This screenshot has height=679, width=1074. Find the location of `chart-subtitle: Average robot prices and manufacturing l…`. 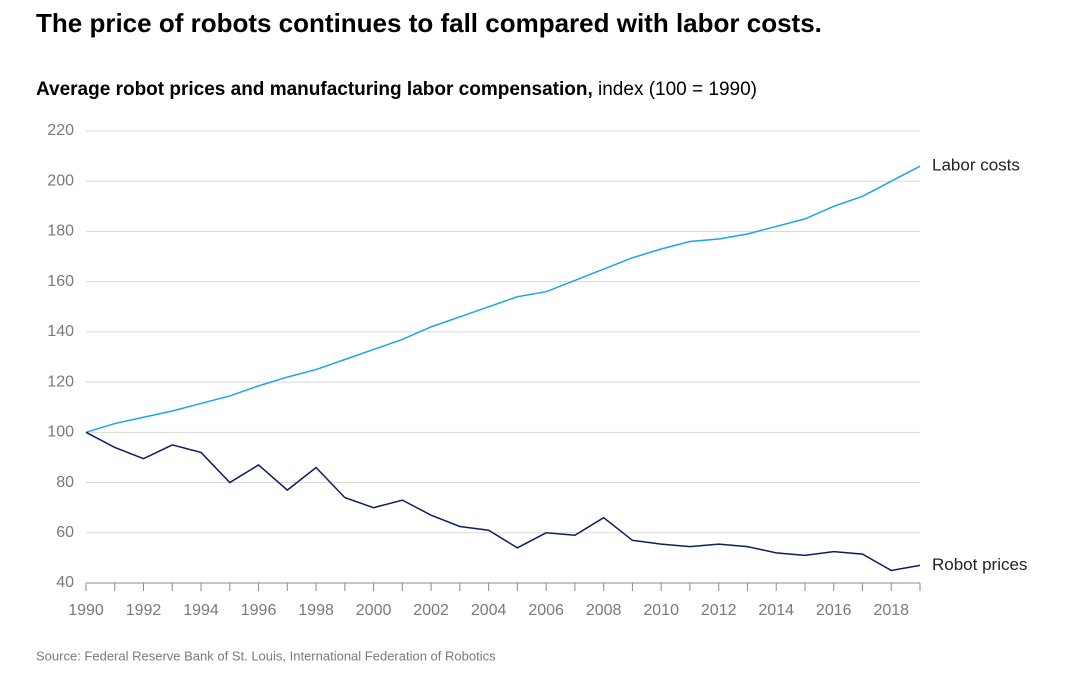

chart-subtitle: Average robot prices and manufacturing l… is located at coordinates (396, 89).